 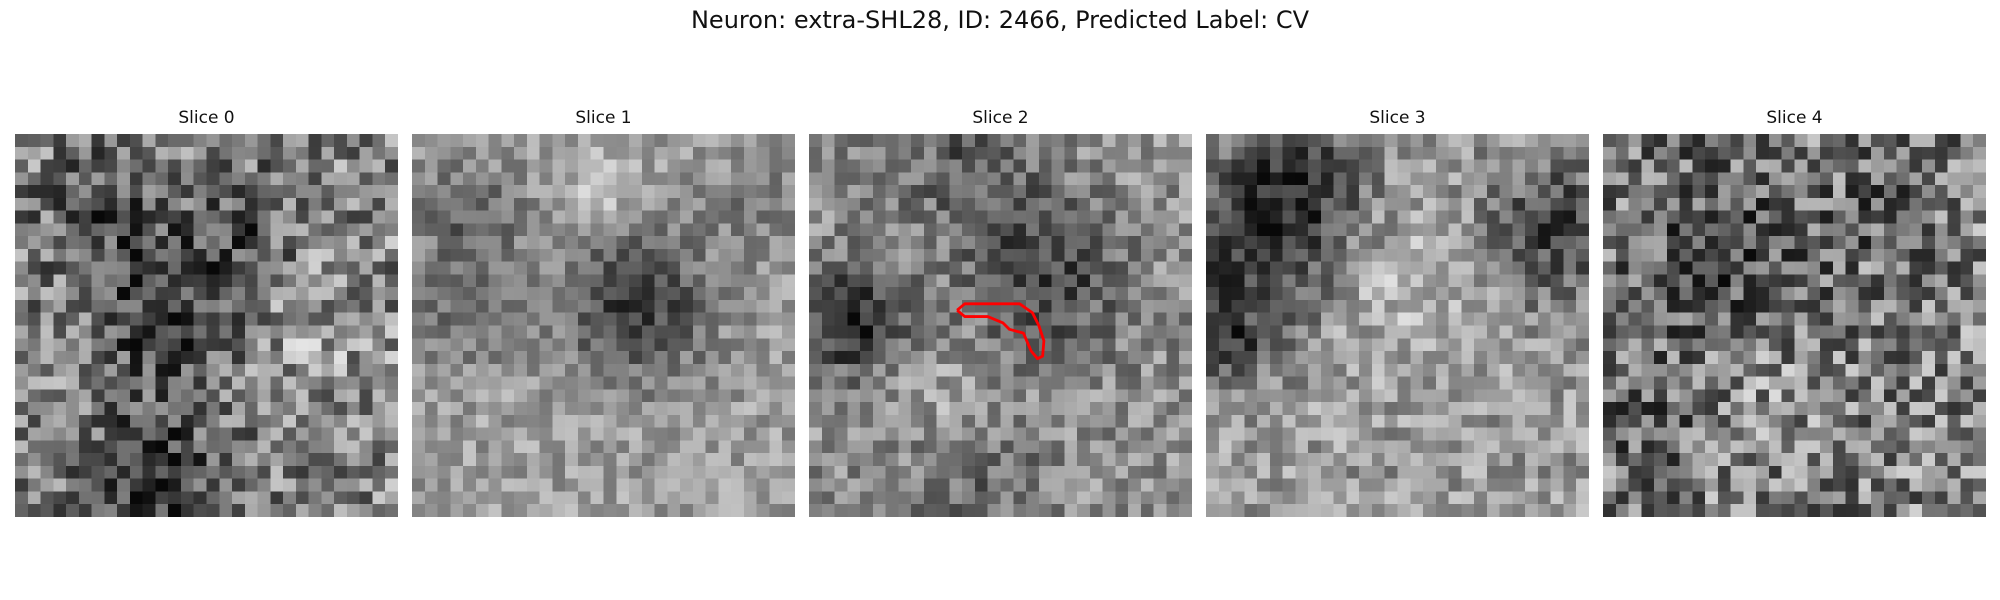 I want to click on slice-title-4: Slice 4, so click(x=1794, y=118).